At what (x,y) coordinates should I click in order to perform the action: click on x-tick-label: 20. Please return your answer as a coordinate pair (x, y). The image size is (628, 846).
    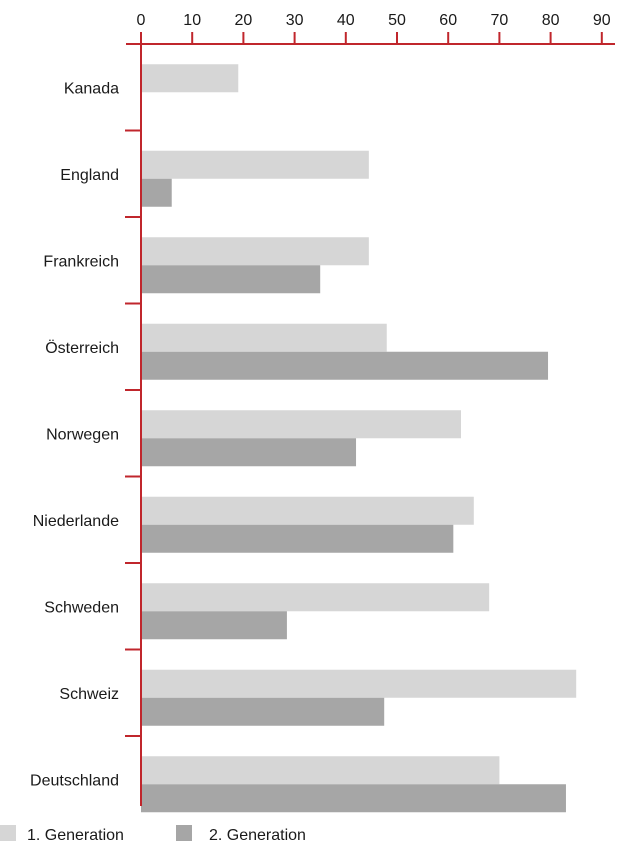
    Looking at the image, I should click on (244, 20).